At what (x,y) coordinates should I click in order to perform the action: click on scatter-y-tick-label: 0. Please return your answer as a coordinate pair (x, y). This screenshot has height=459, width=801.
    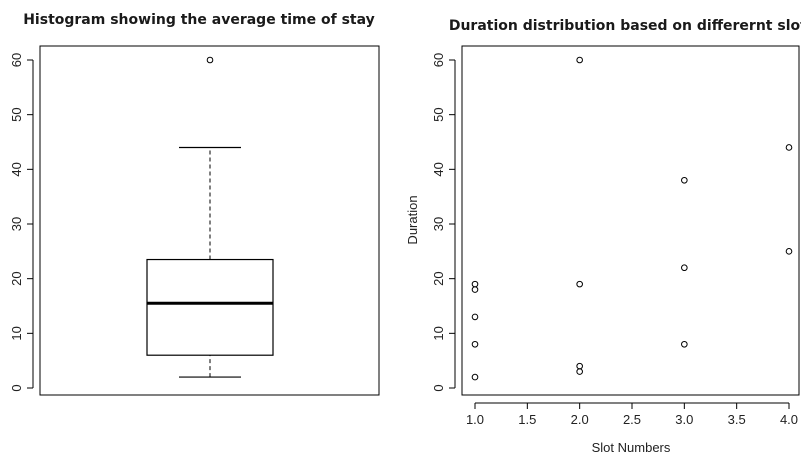
    Looking at the image, I should click on (438, 387).